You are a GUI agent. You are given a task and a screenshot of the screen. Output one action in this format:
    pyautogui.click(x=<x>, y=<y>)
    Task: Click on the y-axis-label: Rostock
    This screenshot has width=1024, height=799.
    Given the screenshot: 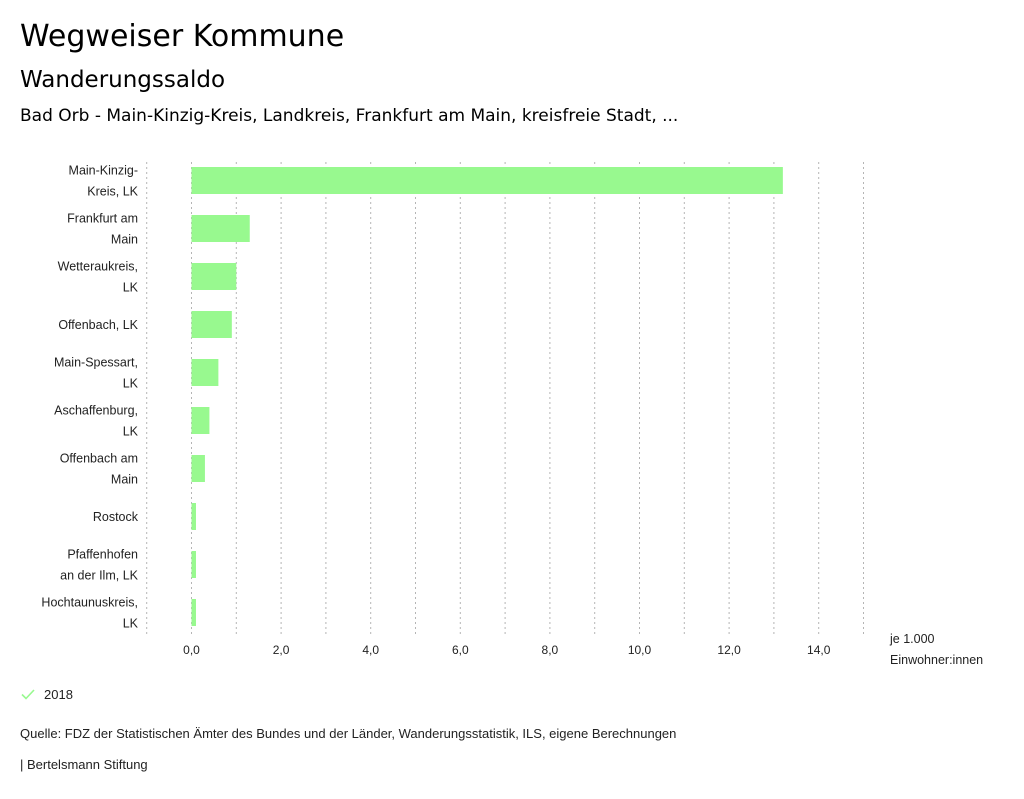 What is the action you would take?
    pyautogui.click(x=116, y=517)
    